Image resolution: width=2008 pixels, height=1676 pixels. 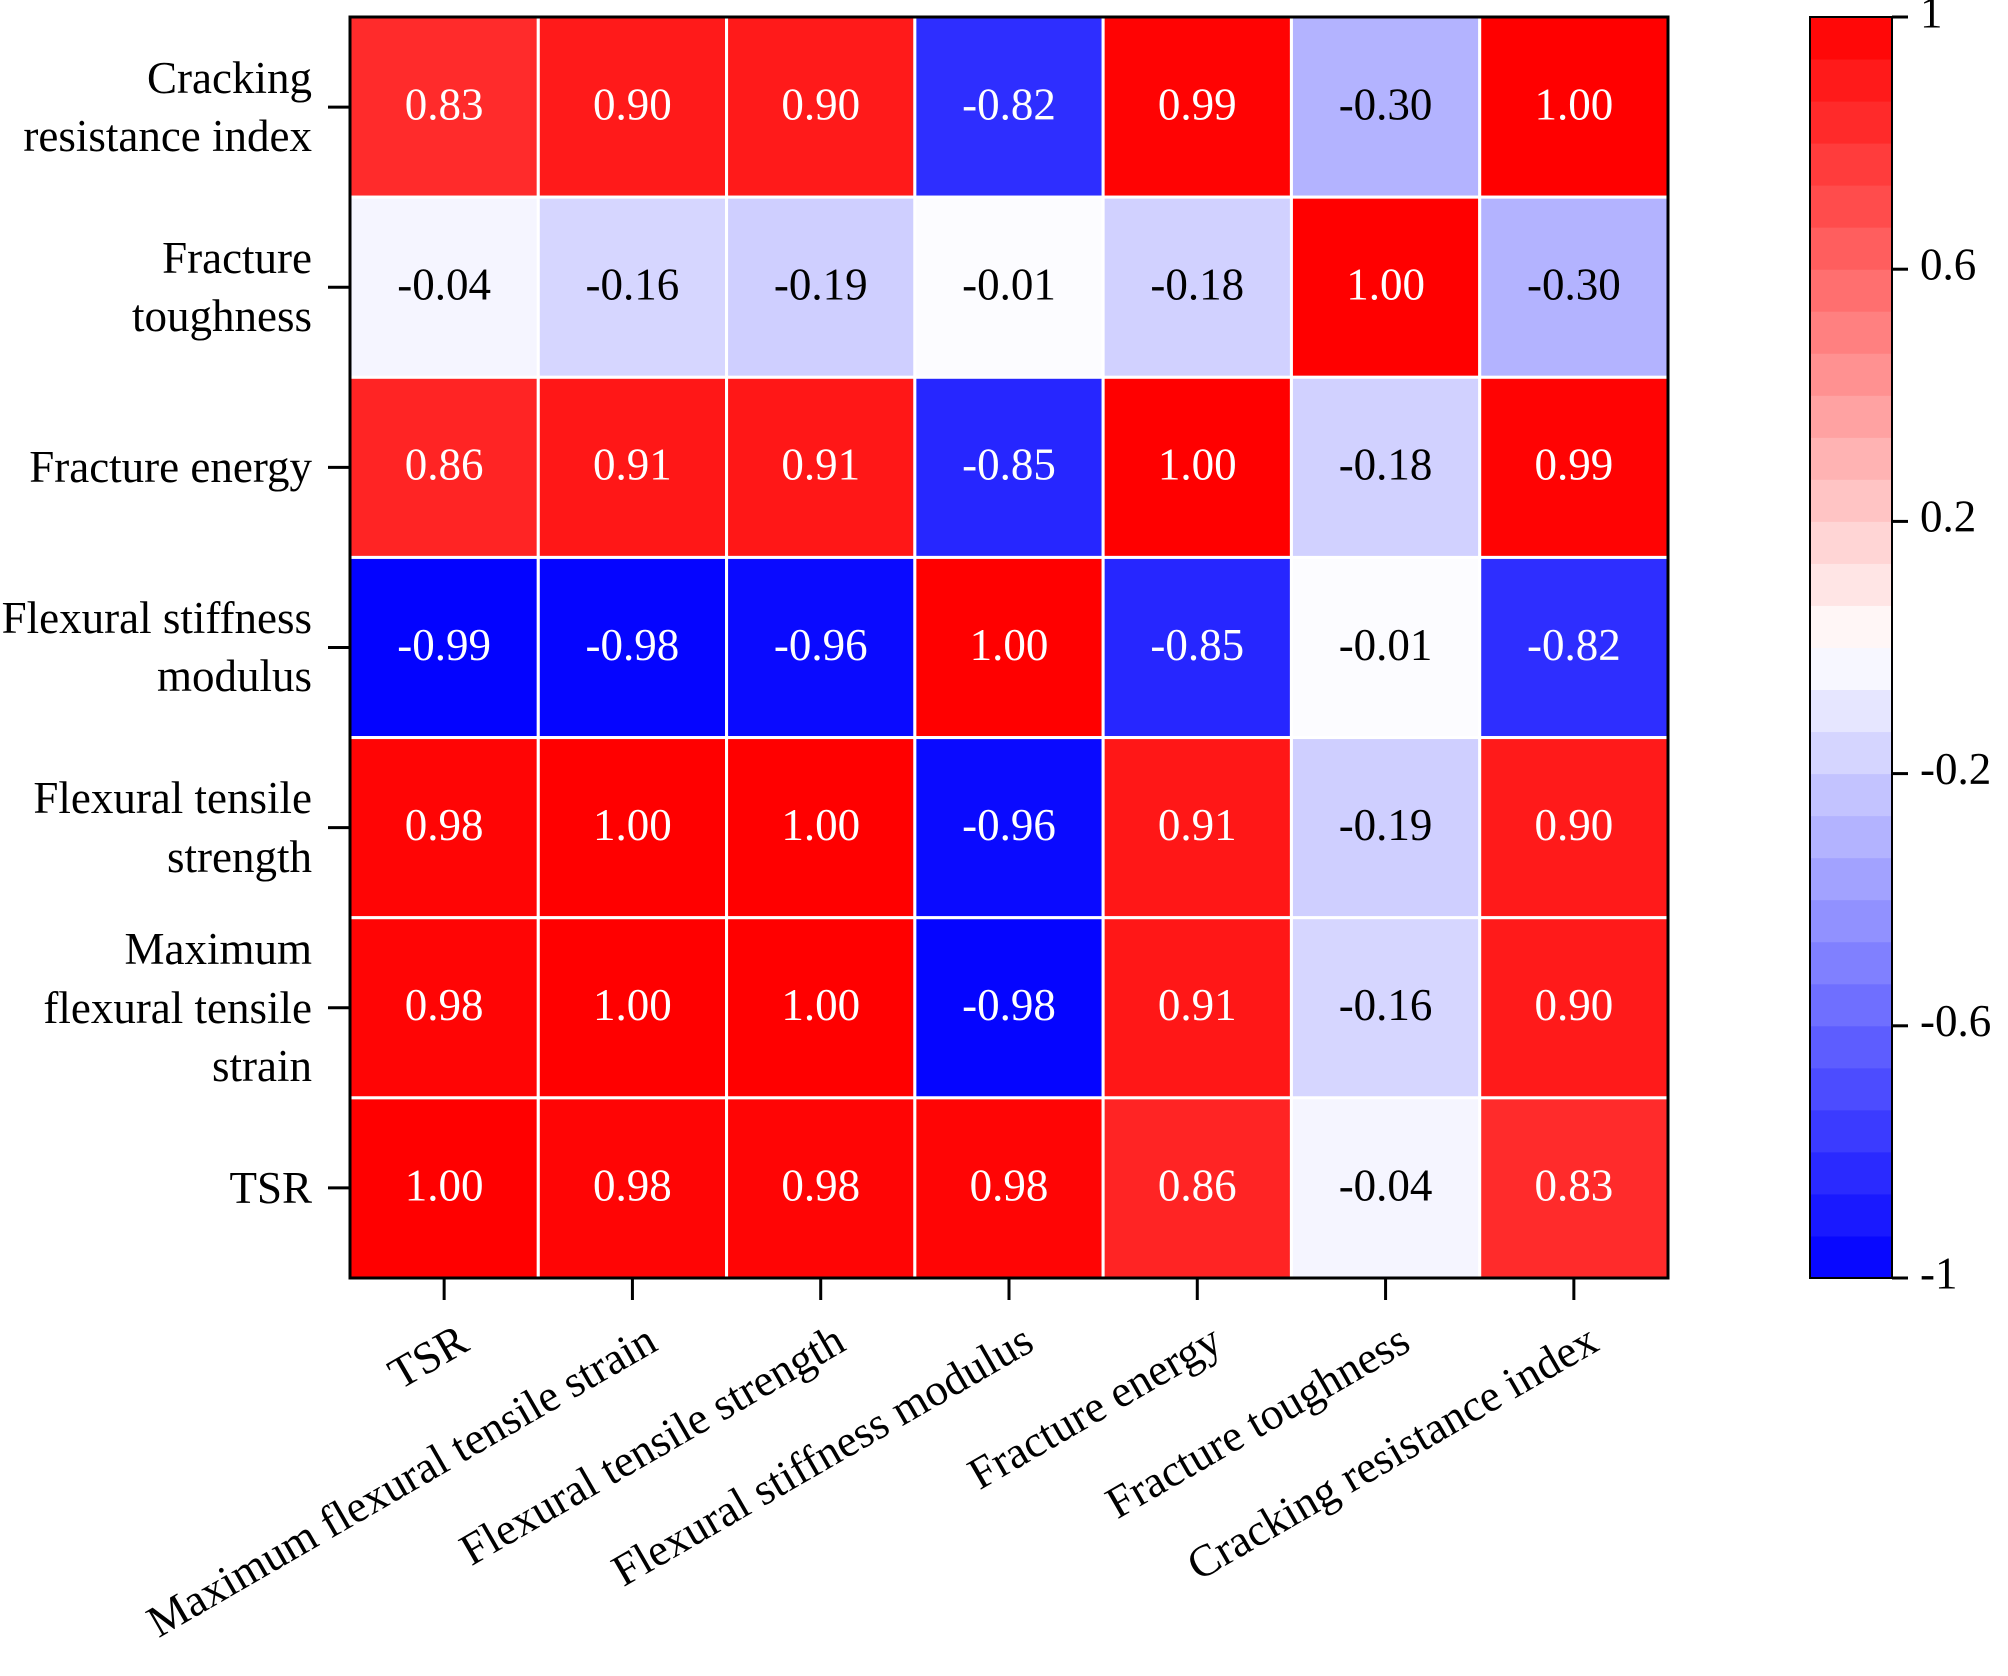 I want to click on cell-label: 0.83, so click(x=1573, y=1185).